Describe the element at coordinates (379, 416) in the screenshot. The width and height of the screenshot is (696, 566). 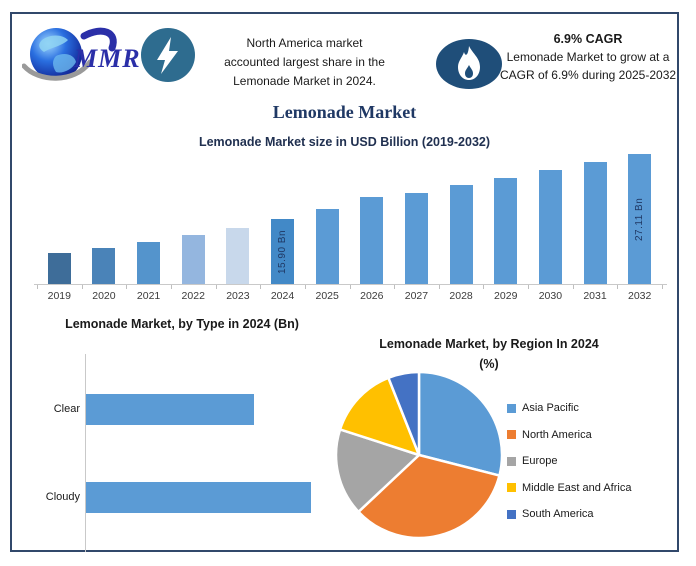
I see `pie-slice-middle-east-and-africa` at that location.